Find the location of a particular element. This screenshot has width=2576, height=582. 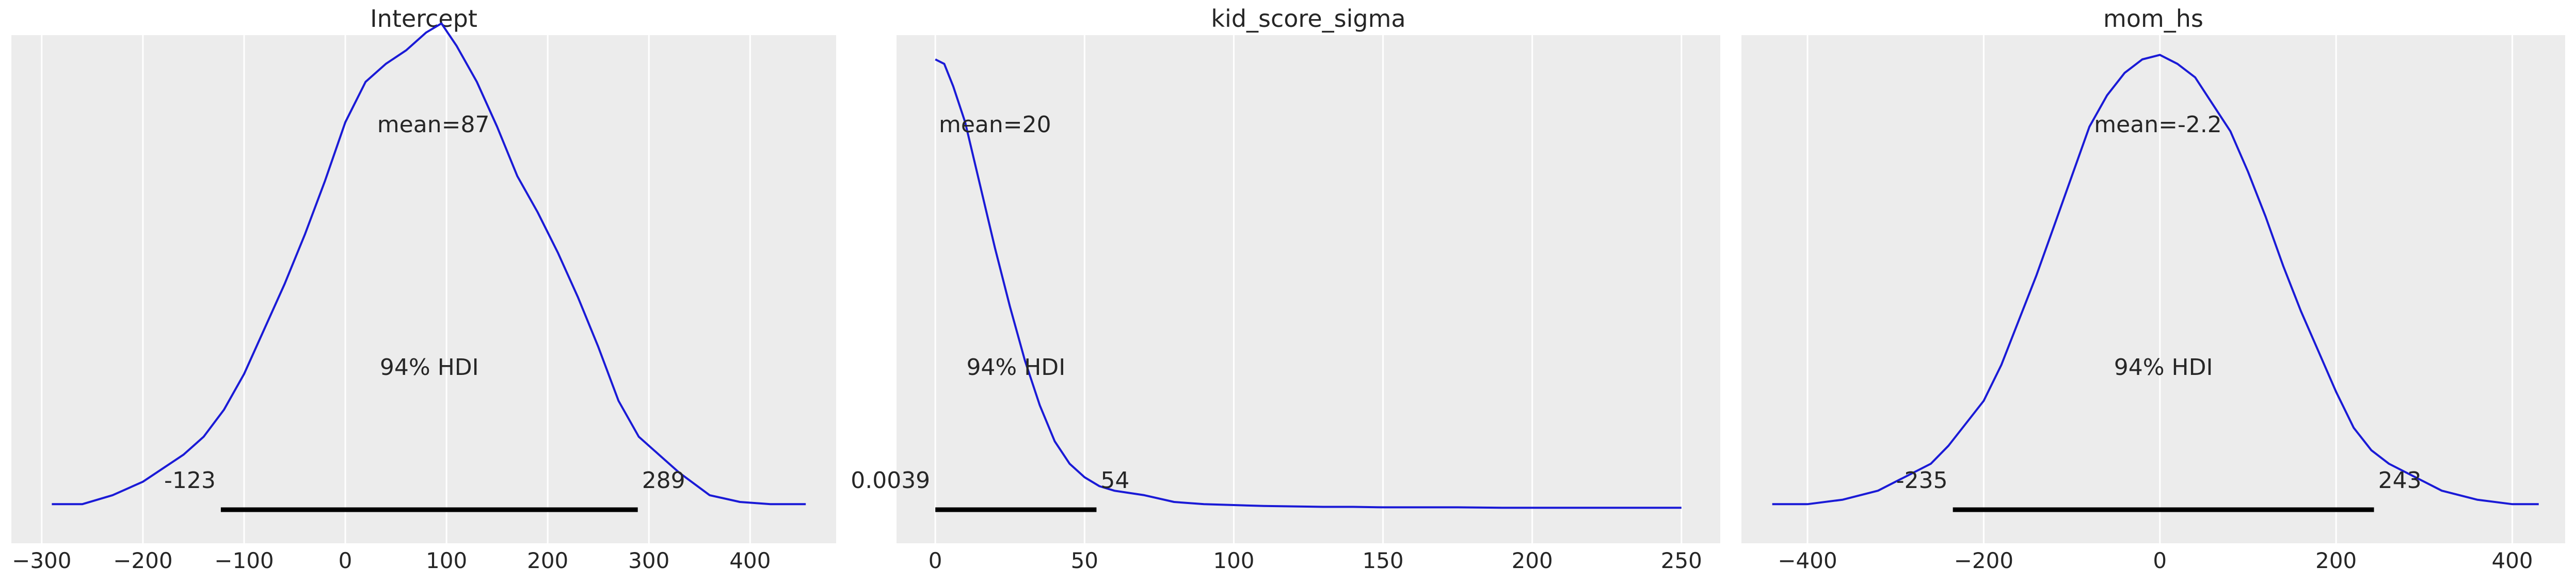

mean-label: mean=87 is located at coordinates (433, 125).